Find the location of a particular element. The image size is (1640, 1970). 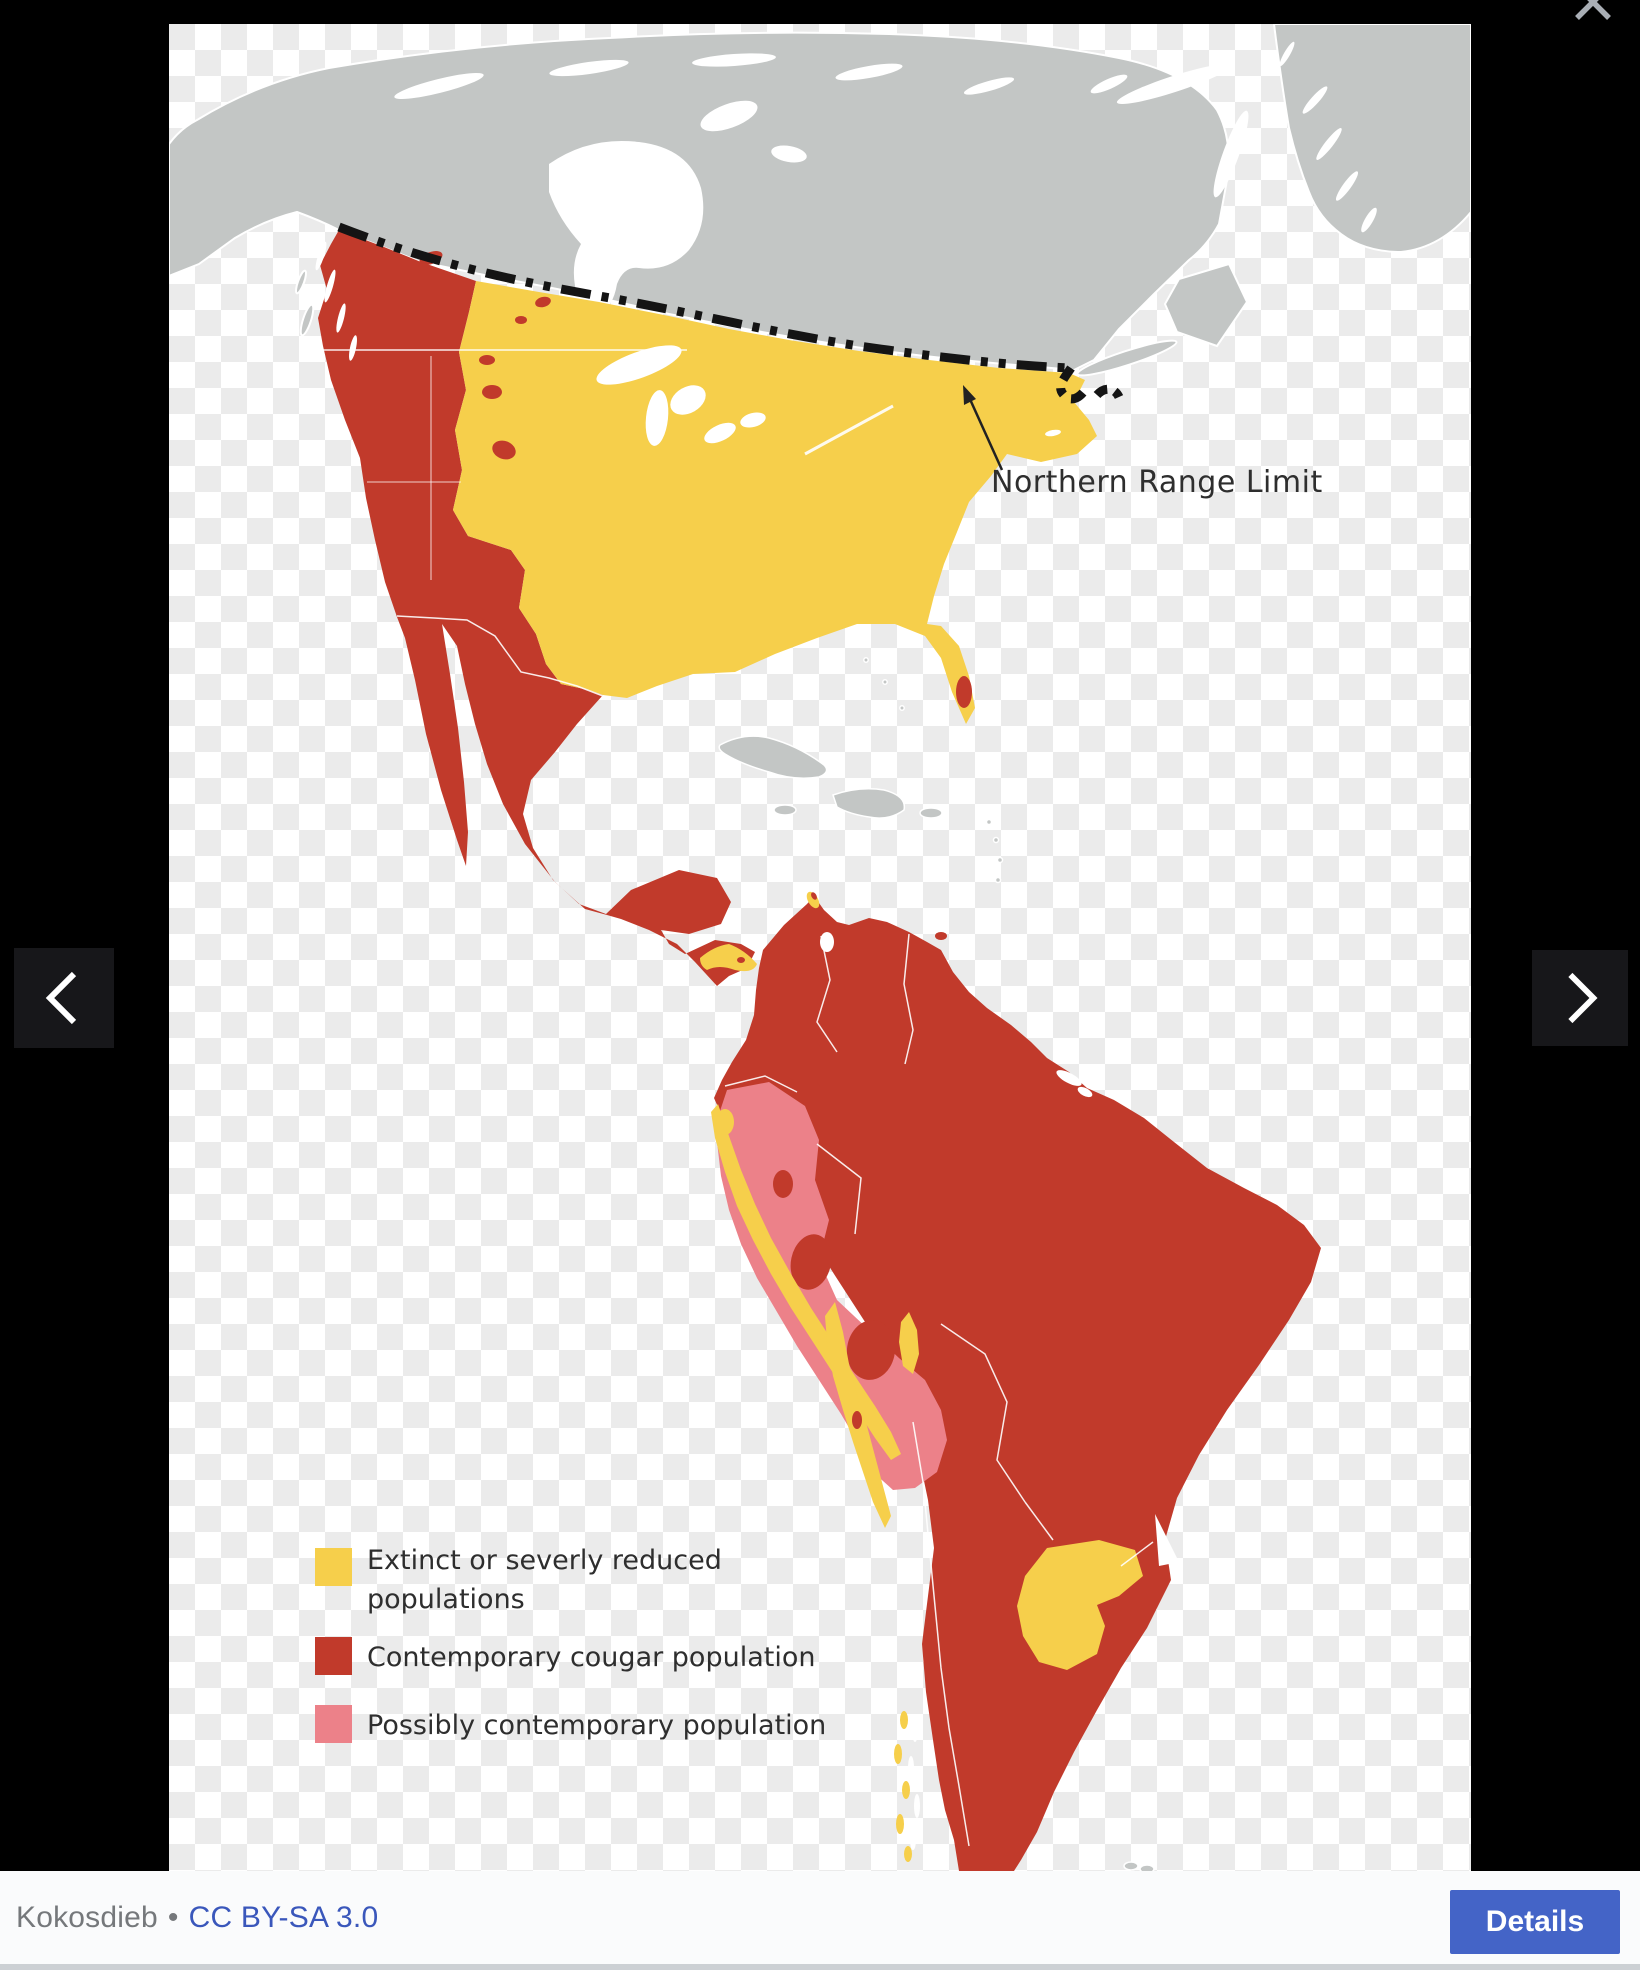

legend-swatch-possible is located at coordinates (333, 1724).